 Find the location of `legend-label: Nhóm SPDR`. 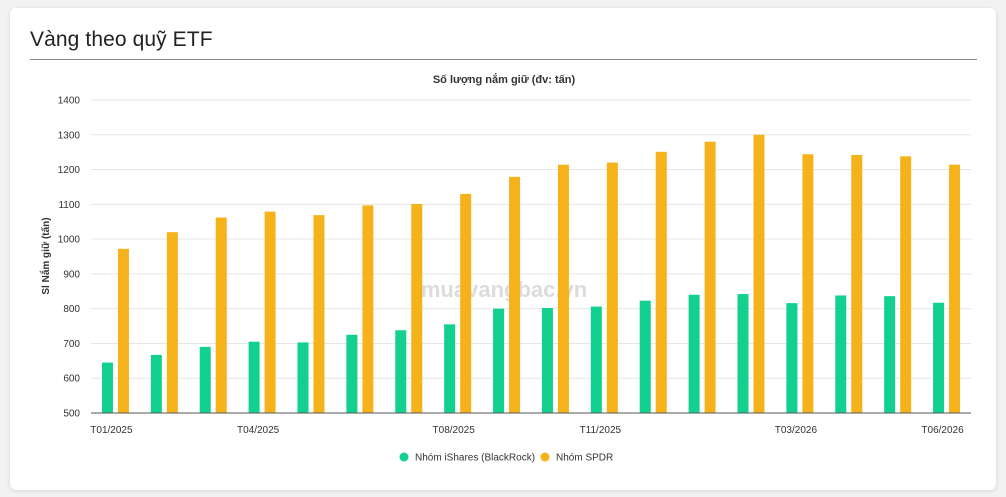

legend-label: Nhóm SPDR is located at coordinates (584, 458).